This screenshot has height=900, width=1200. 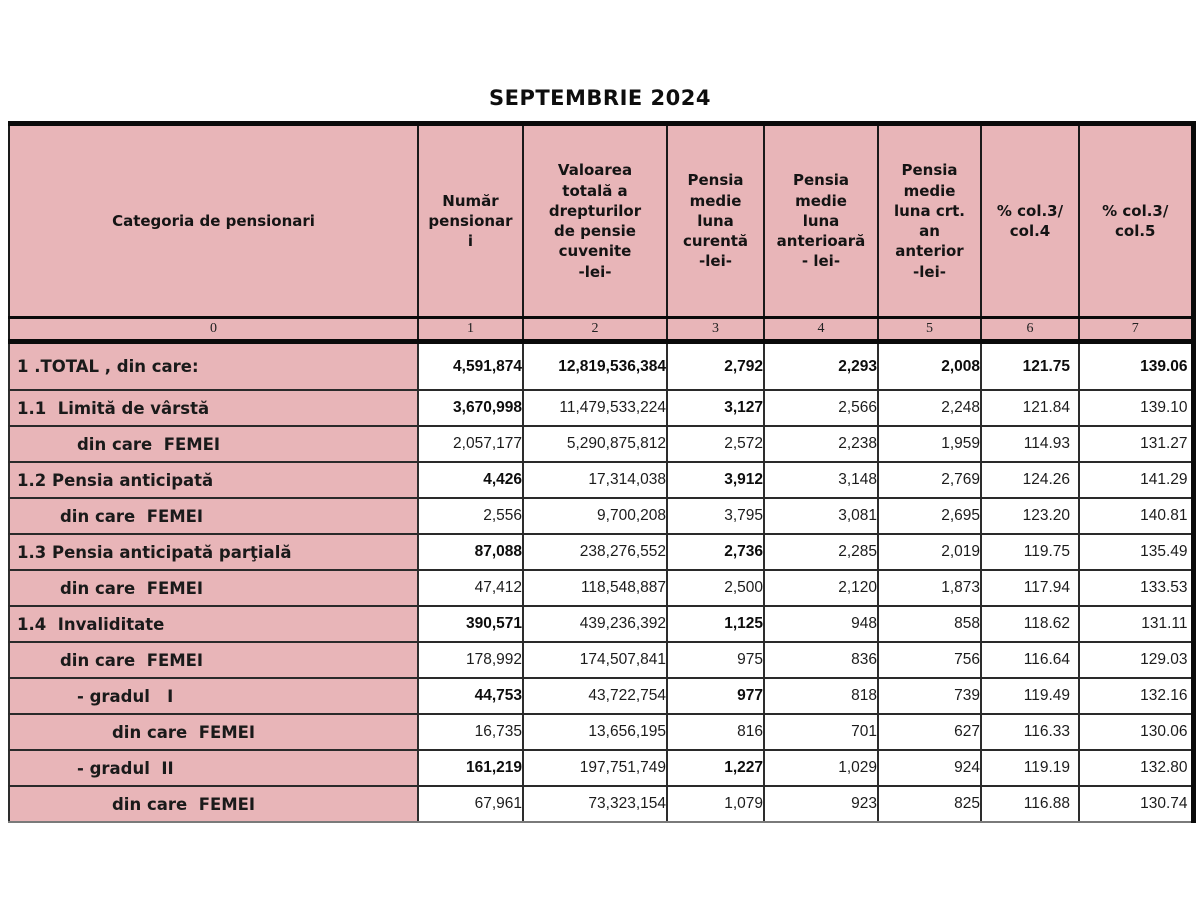 I want to click on cell-value: 825, so click(x=929, y=804).